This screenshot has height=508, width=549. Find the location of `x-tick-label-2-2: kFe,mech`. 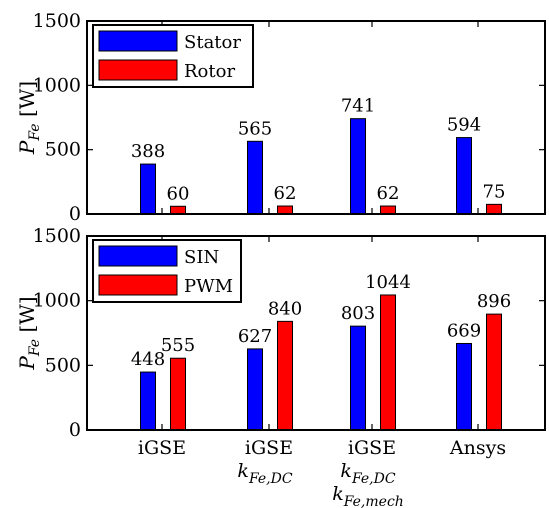

x-tick-label-2-2: kFe,mech is located at coordinates (368, 495).